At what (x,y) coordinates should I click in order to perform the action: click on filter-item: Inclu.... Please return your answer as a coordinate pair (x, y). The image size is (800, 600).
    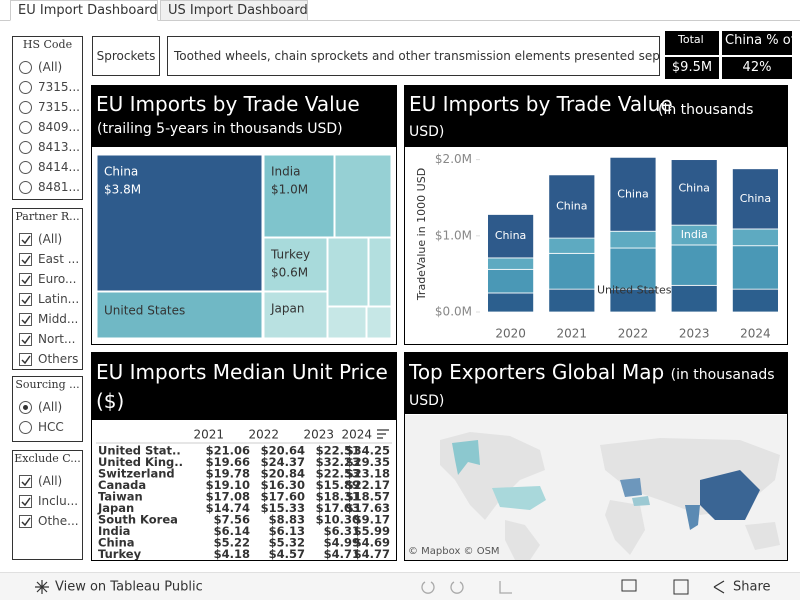
    Looking at the image, I should click on (58, 501).